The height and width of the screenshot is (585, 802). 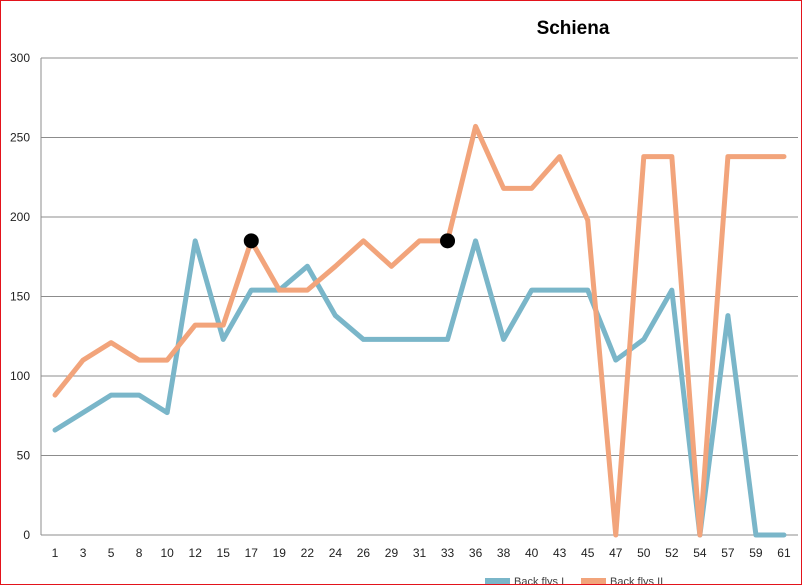 What do you see at coordinates (588, 553) in the screenshot?
I see `x-tick-label: 45` at bounding box center [588, 553].